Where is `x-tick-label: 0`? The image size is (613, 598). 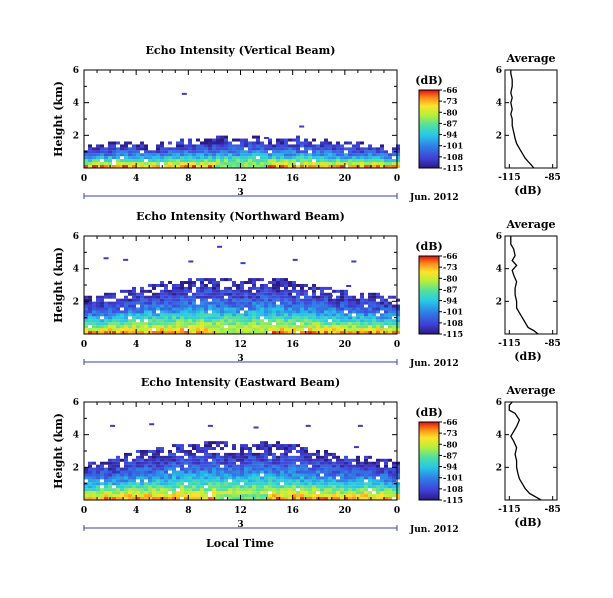
x-tick-label: 0 is located at coordinates (397, 345).